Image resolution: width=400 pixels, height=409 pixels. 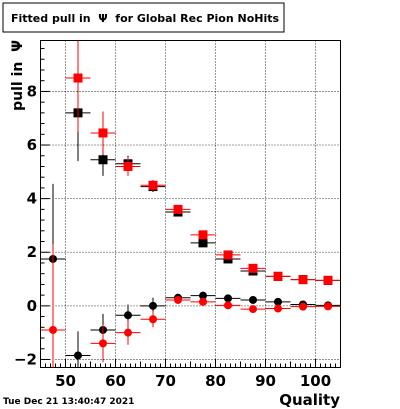 What do you see at coordinates (32, 91) in the screenshot?
I see `y-tick-label: 8` at bounding box center [32, 91].